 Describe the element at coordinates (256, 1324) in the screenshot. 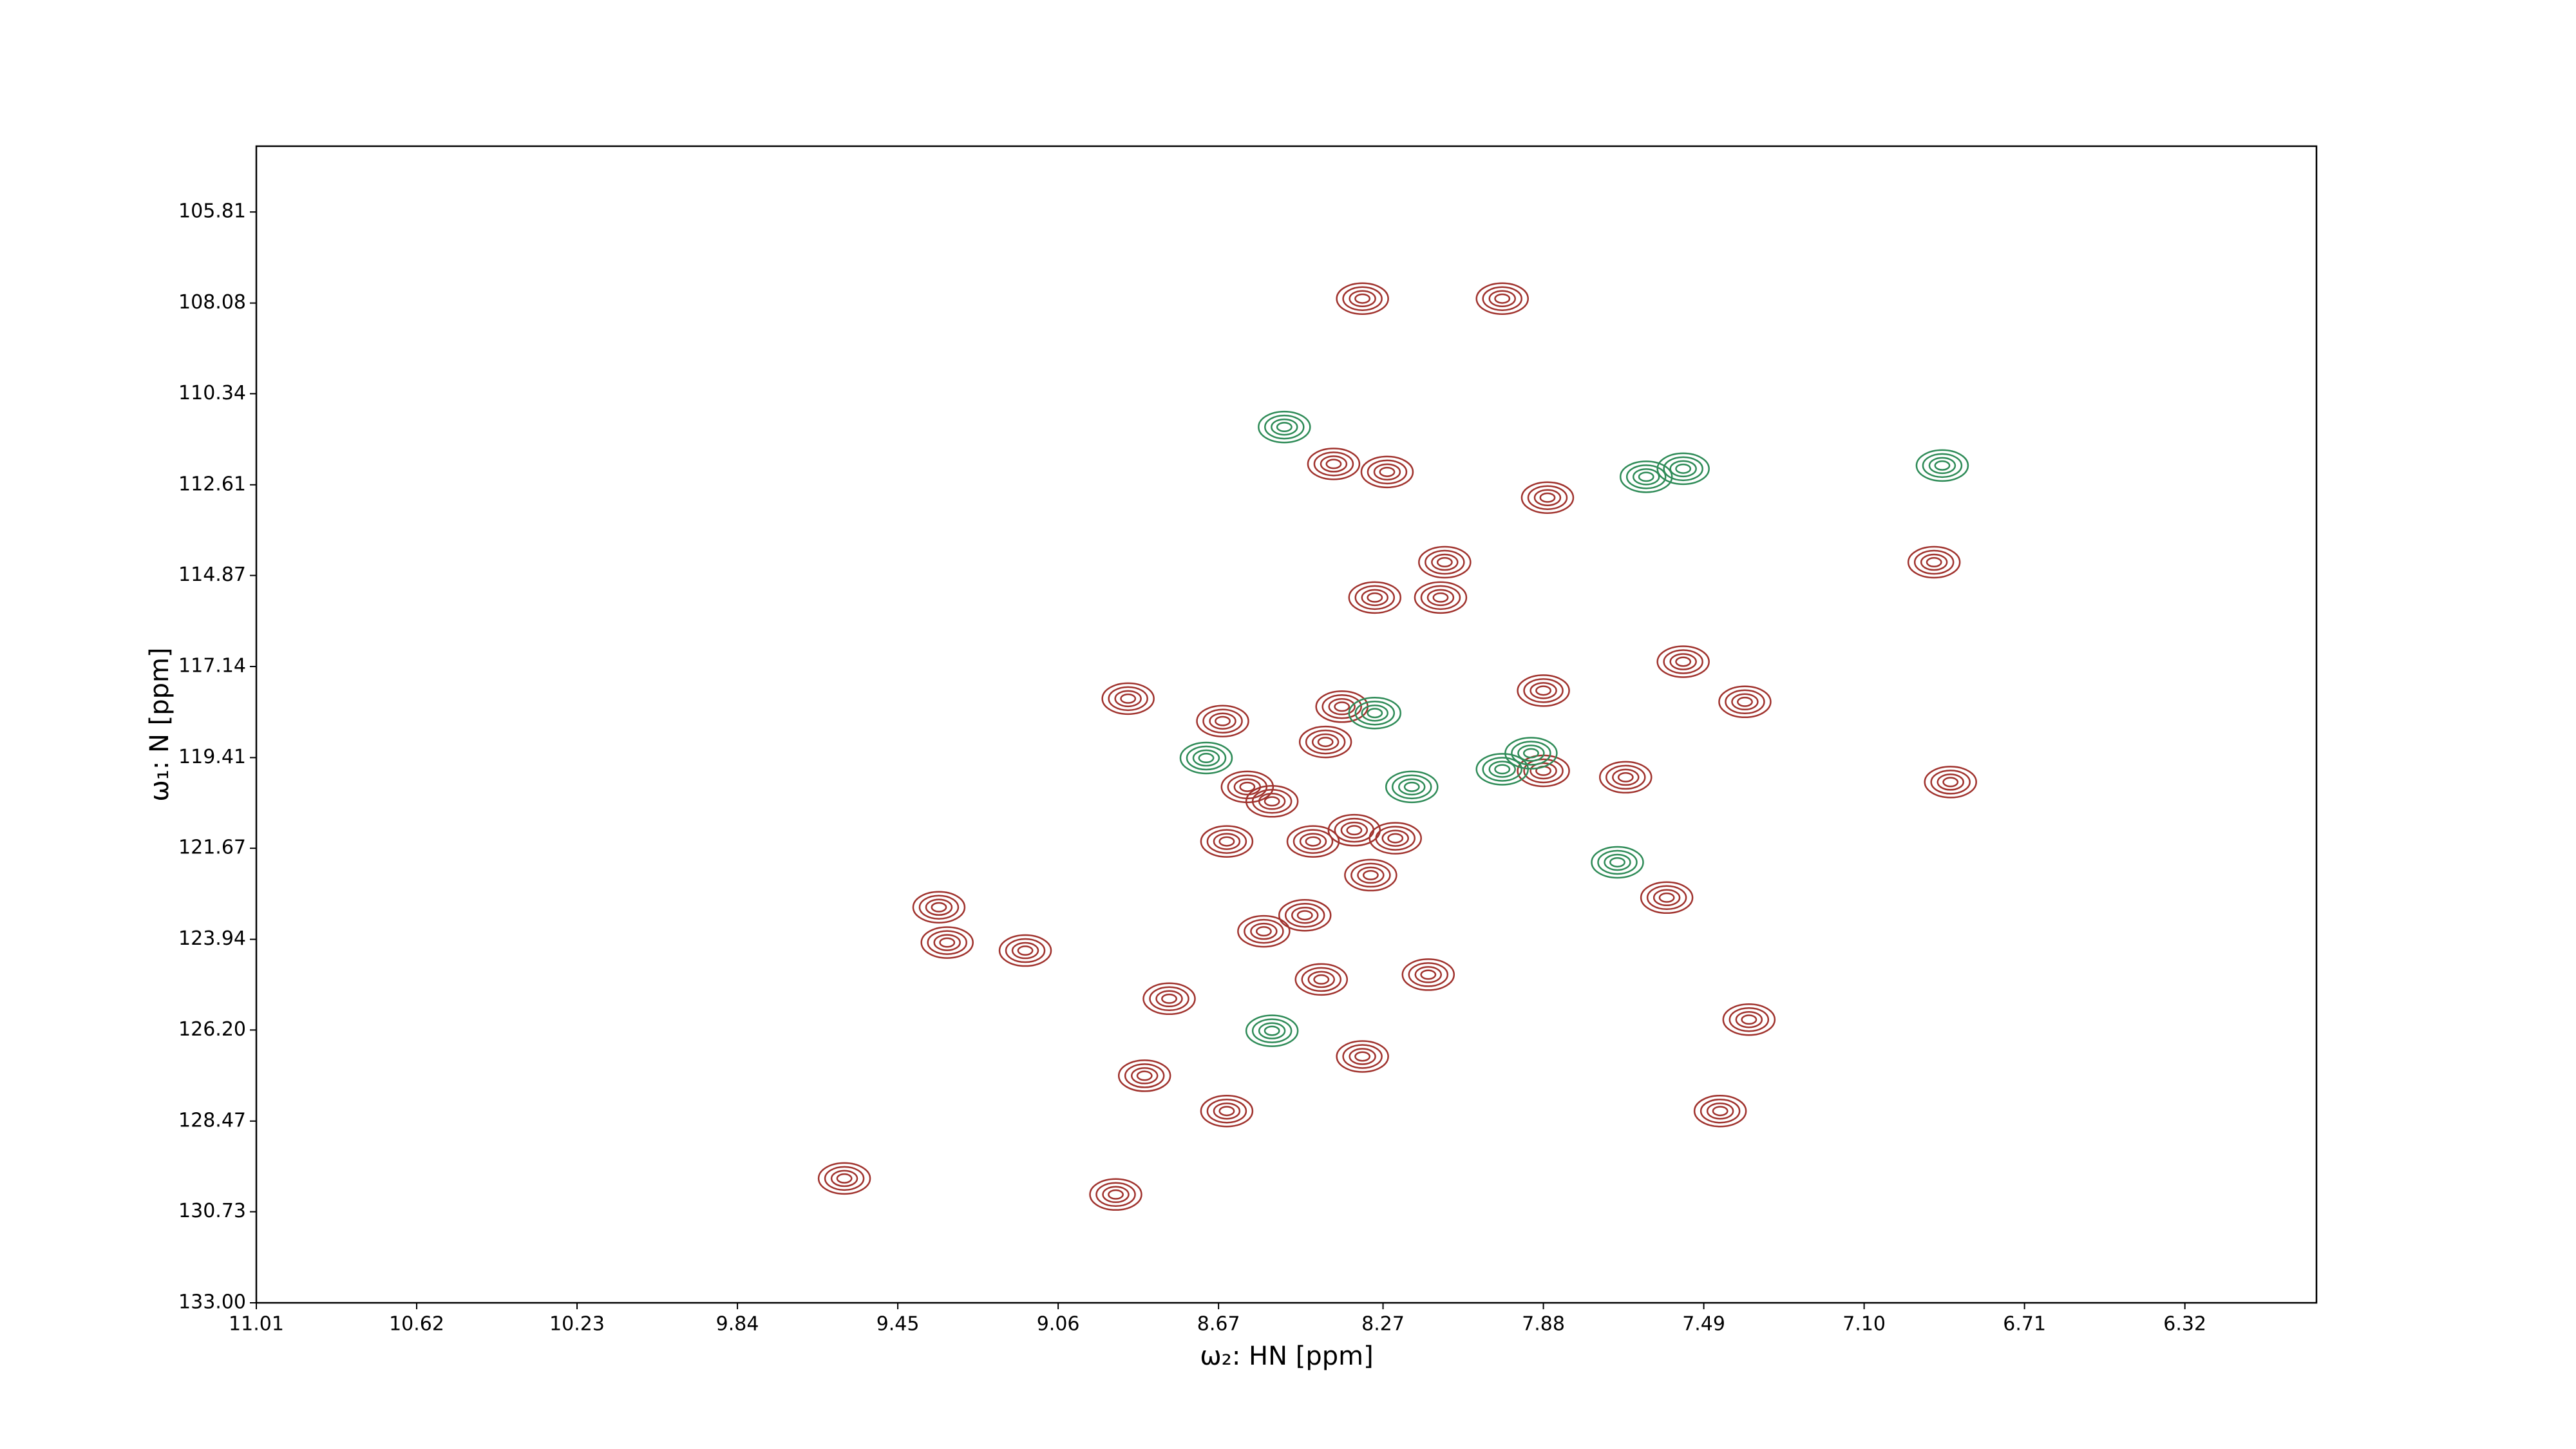

I see `x-tick-label: 11.01` at that location.